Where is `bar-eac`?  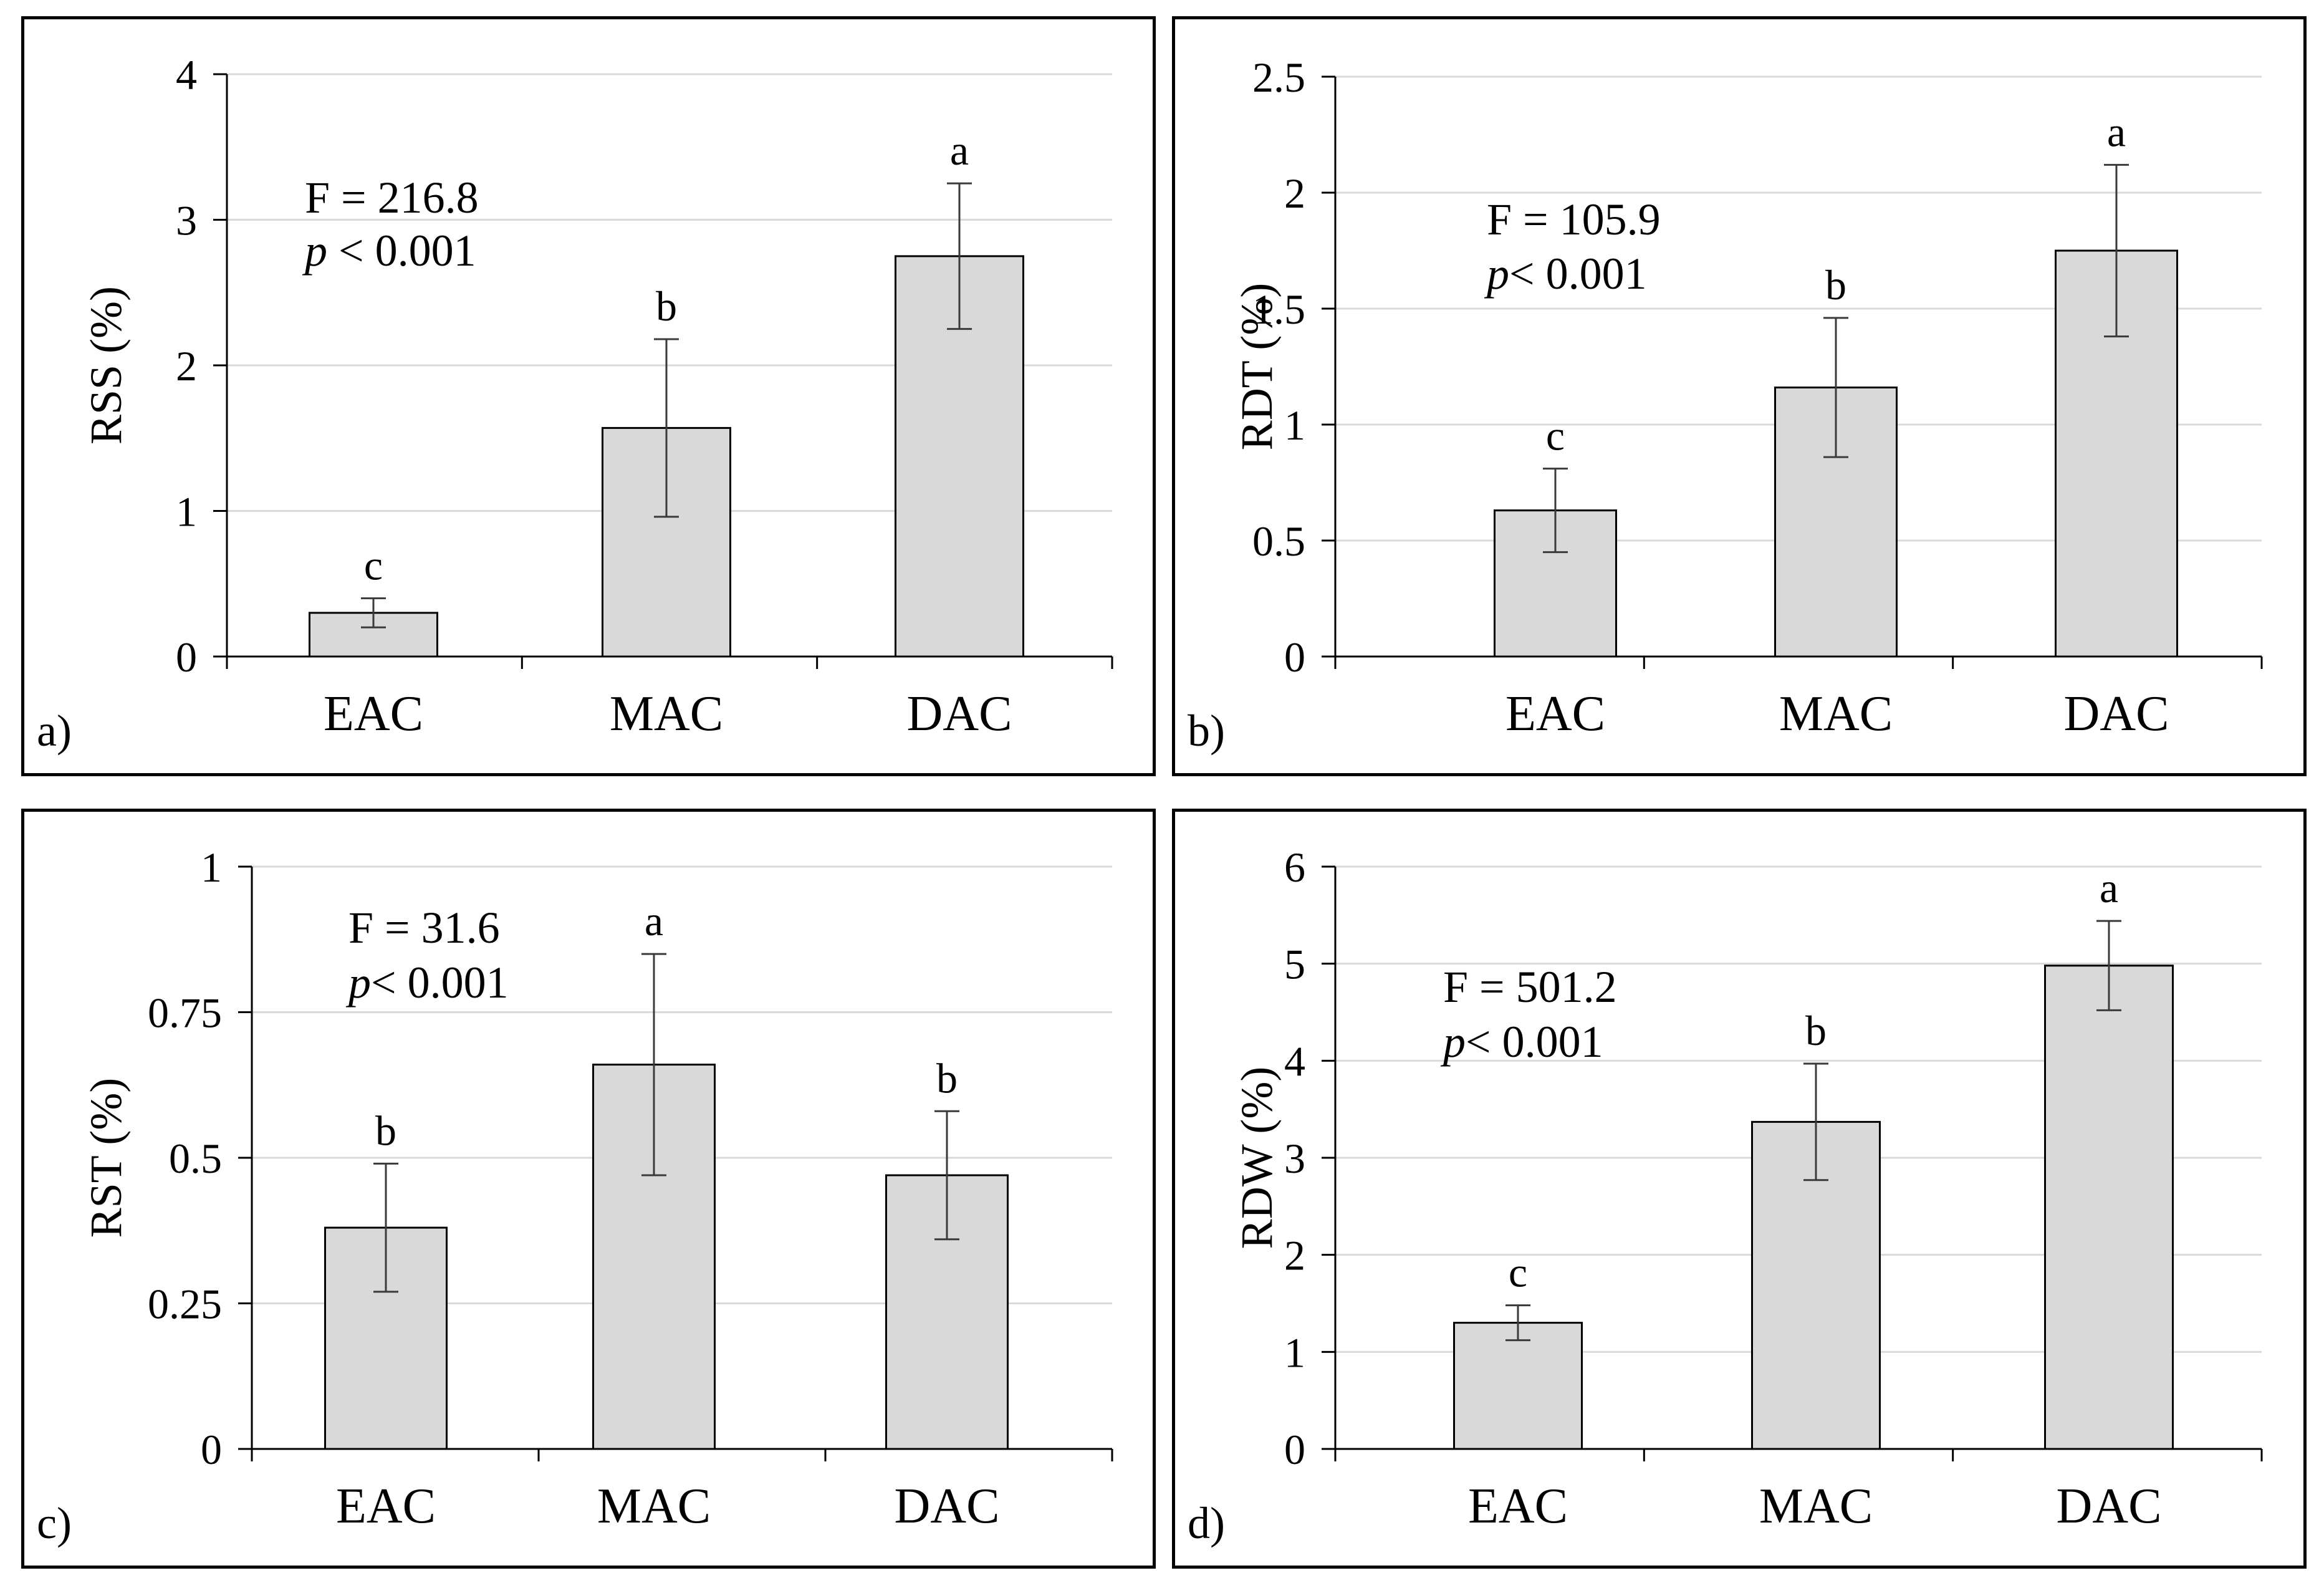 bar-eac is located at coordinates (1518, 1386).